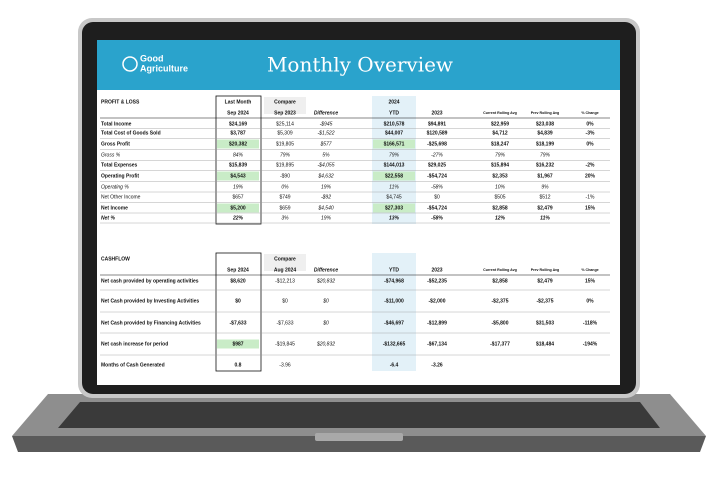 This screenshot has width=718, height=480. What do you see at coordinates (120, 176) in the screenshot?
I see `row-label: Operating Profit` at bounding box center [120, 176].